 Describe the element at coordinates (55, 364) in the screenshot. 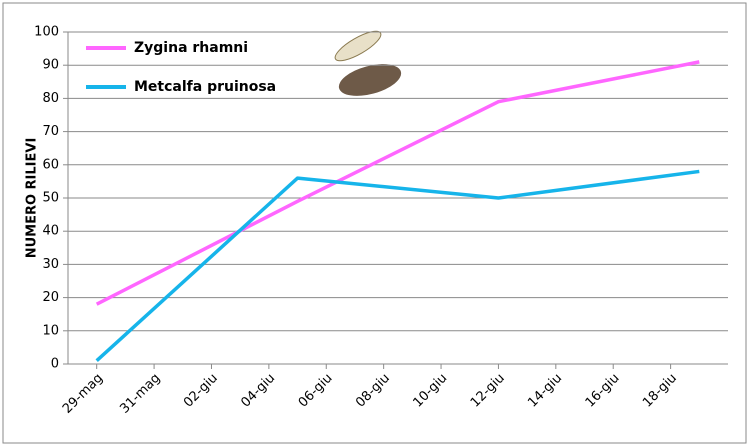

I see `y-tick-label: 0` at that location.